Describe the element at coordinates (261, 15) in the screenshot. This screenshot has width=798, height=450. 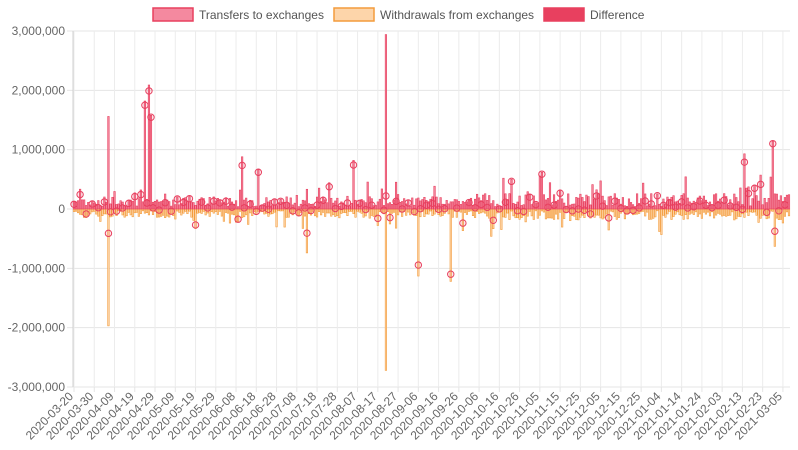
I see `legend-label-transfers: Transfers to exchanges` at that location.